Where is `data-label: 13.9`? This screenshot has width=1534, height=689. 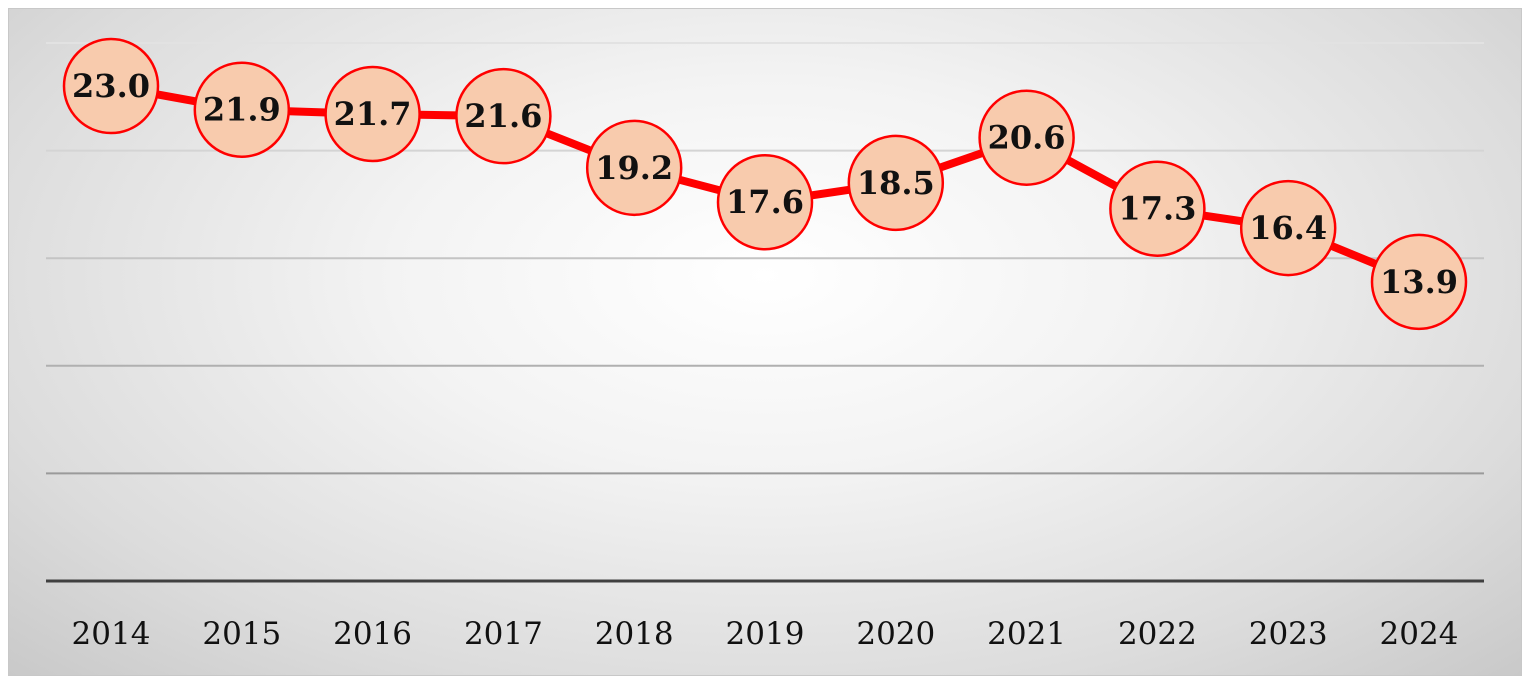 data-label: 13.9 is located at coordinates (1419, 282).